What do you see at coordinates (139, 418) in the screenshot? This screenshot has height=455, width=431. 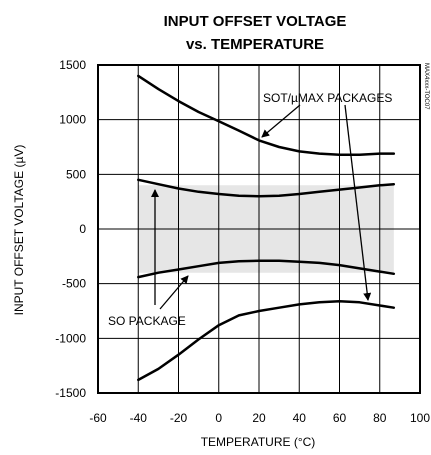 I see `x-tick-label: -40` at bounding box center [139, 418].